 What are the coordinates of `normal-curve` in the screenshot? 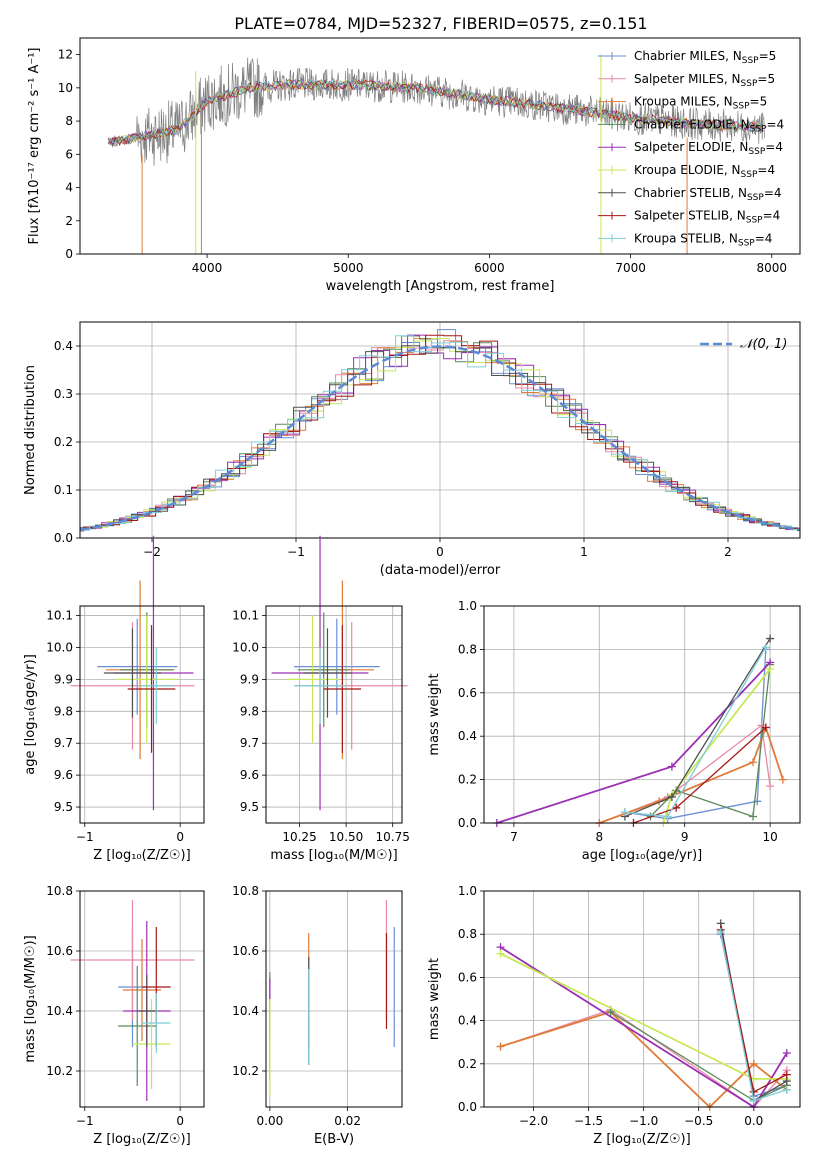 It's located at (440, 438).